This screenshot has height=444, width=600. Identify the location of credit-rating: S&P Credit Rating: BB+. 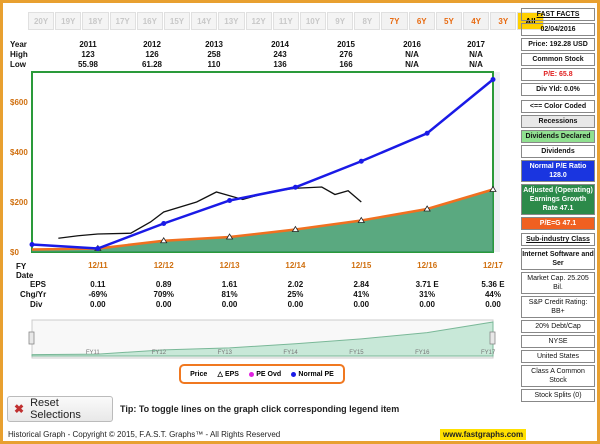
(558, 307).